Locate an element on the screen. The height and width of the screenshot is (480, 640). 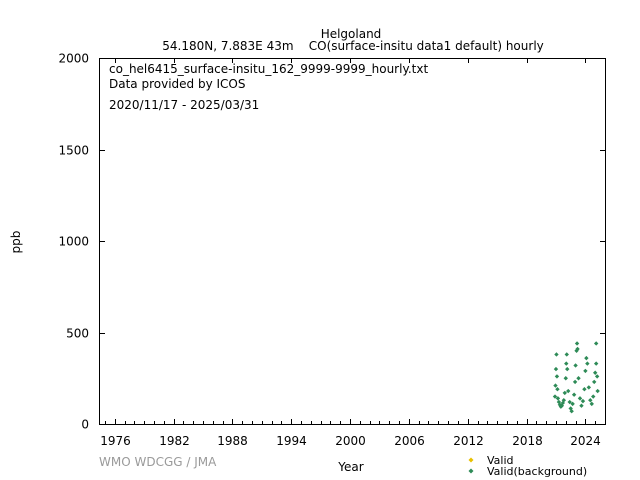
x-tick-label: 1988 is located at coordinates (232, 441).